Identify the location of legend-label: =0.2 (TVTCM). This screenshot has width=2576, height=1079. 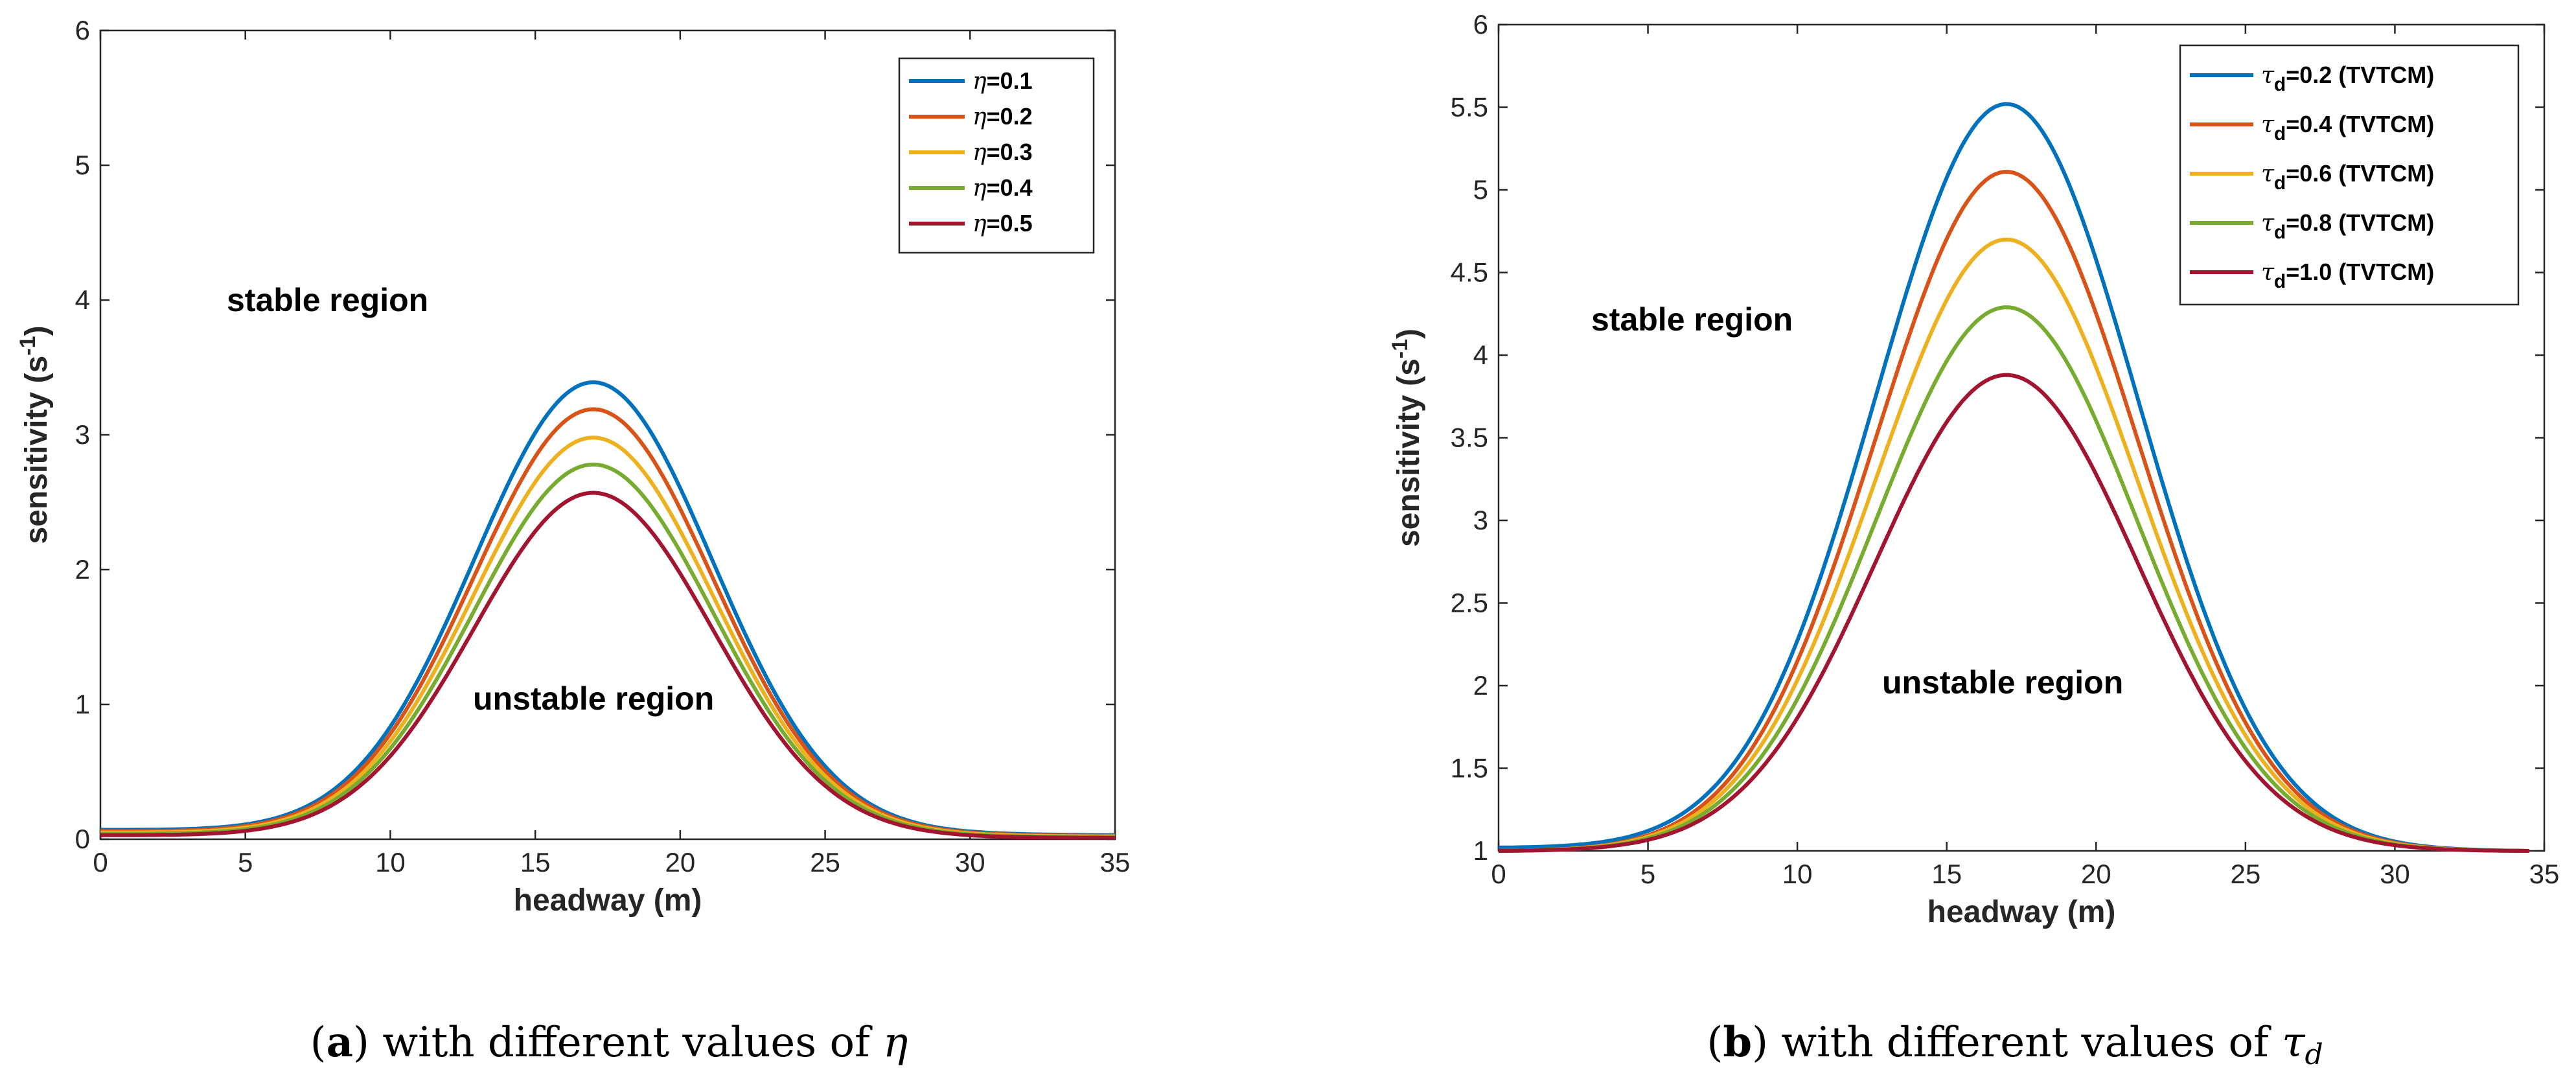
(2360, 75).